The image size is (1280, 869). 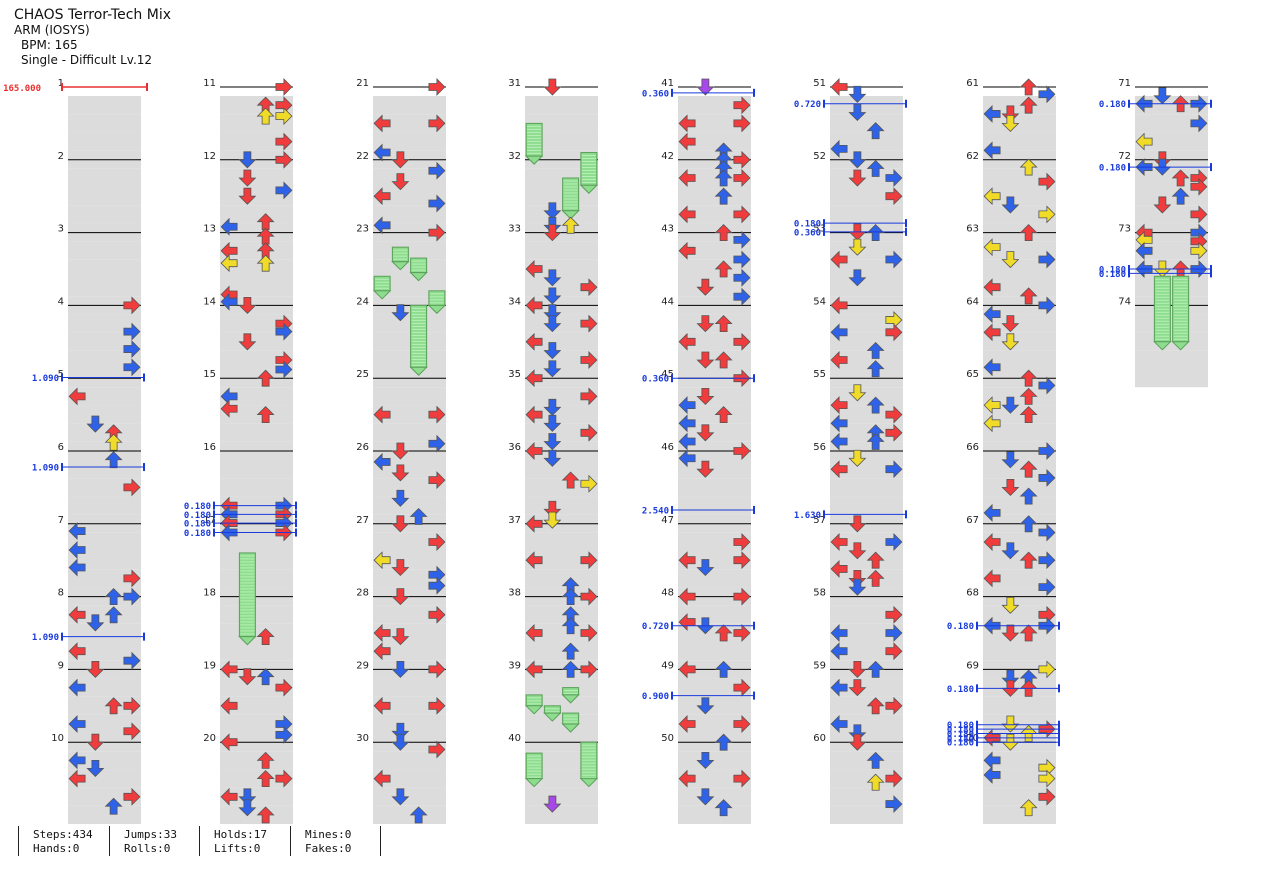 I want to click on measure-number: 53, so click(x=819, y=229).